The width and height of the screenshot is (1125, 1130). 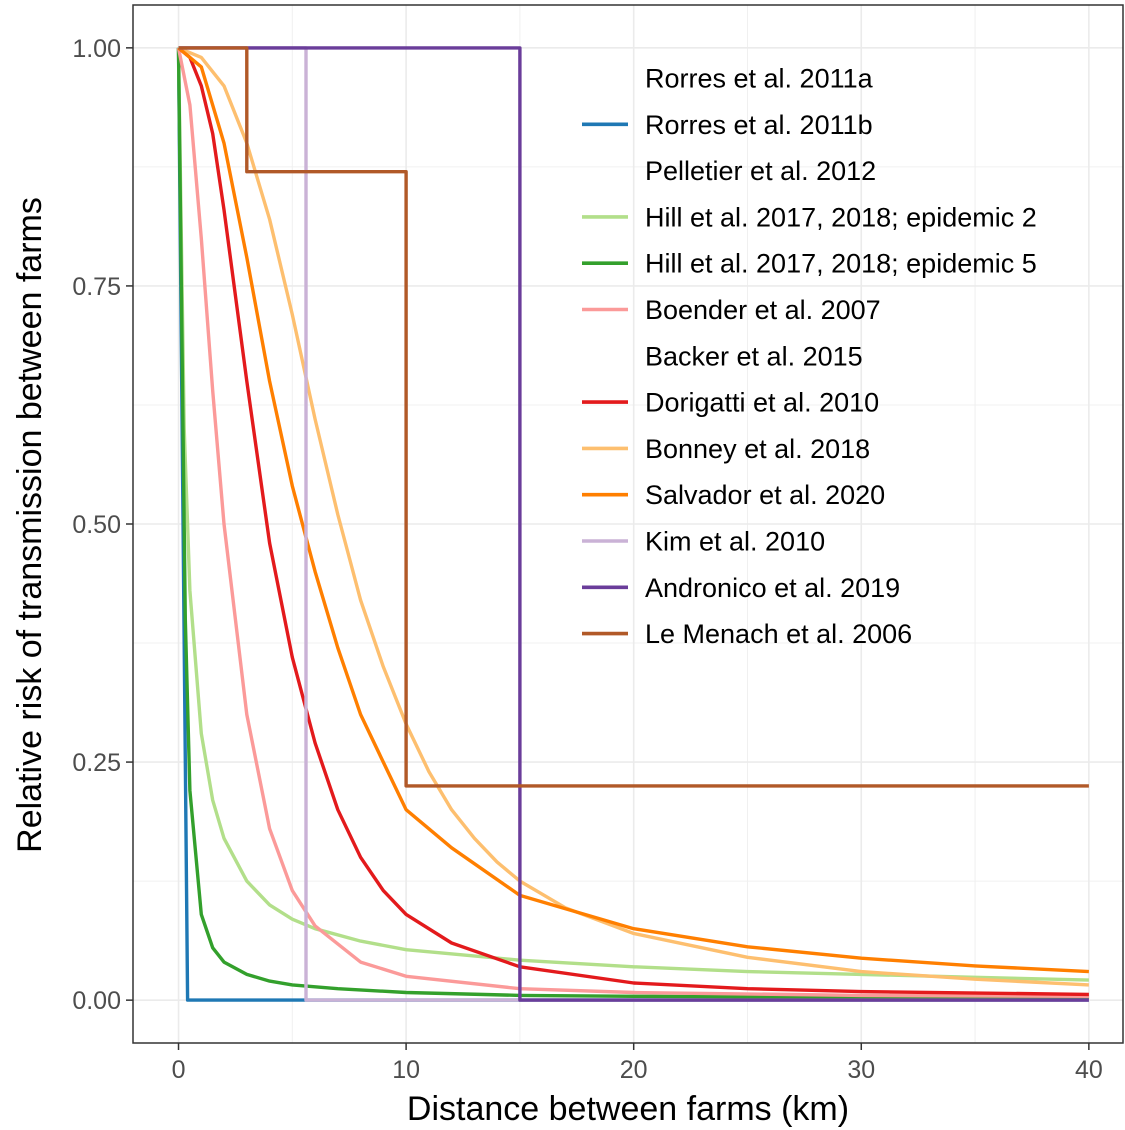 What do you see at coordinates (759, 125) in the screenshot?
I see `legend-label: Rorres et al. 2011b` at bounding box center [759, 125].